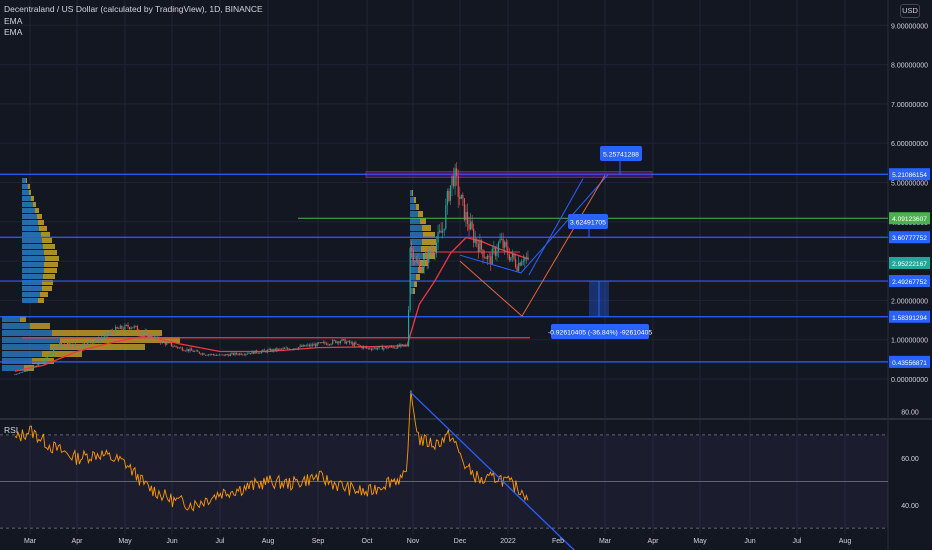  I want to click on currency-button: USD, so click(910, 11).